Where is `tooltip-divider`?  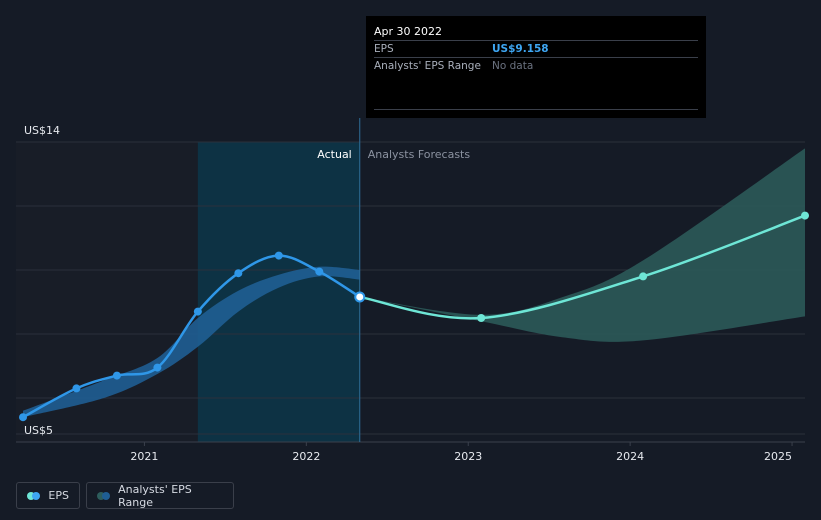 tooltip-divider is located at coordinates (536, 109).